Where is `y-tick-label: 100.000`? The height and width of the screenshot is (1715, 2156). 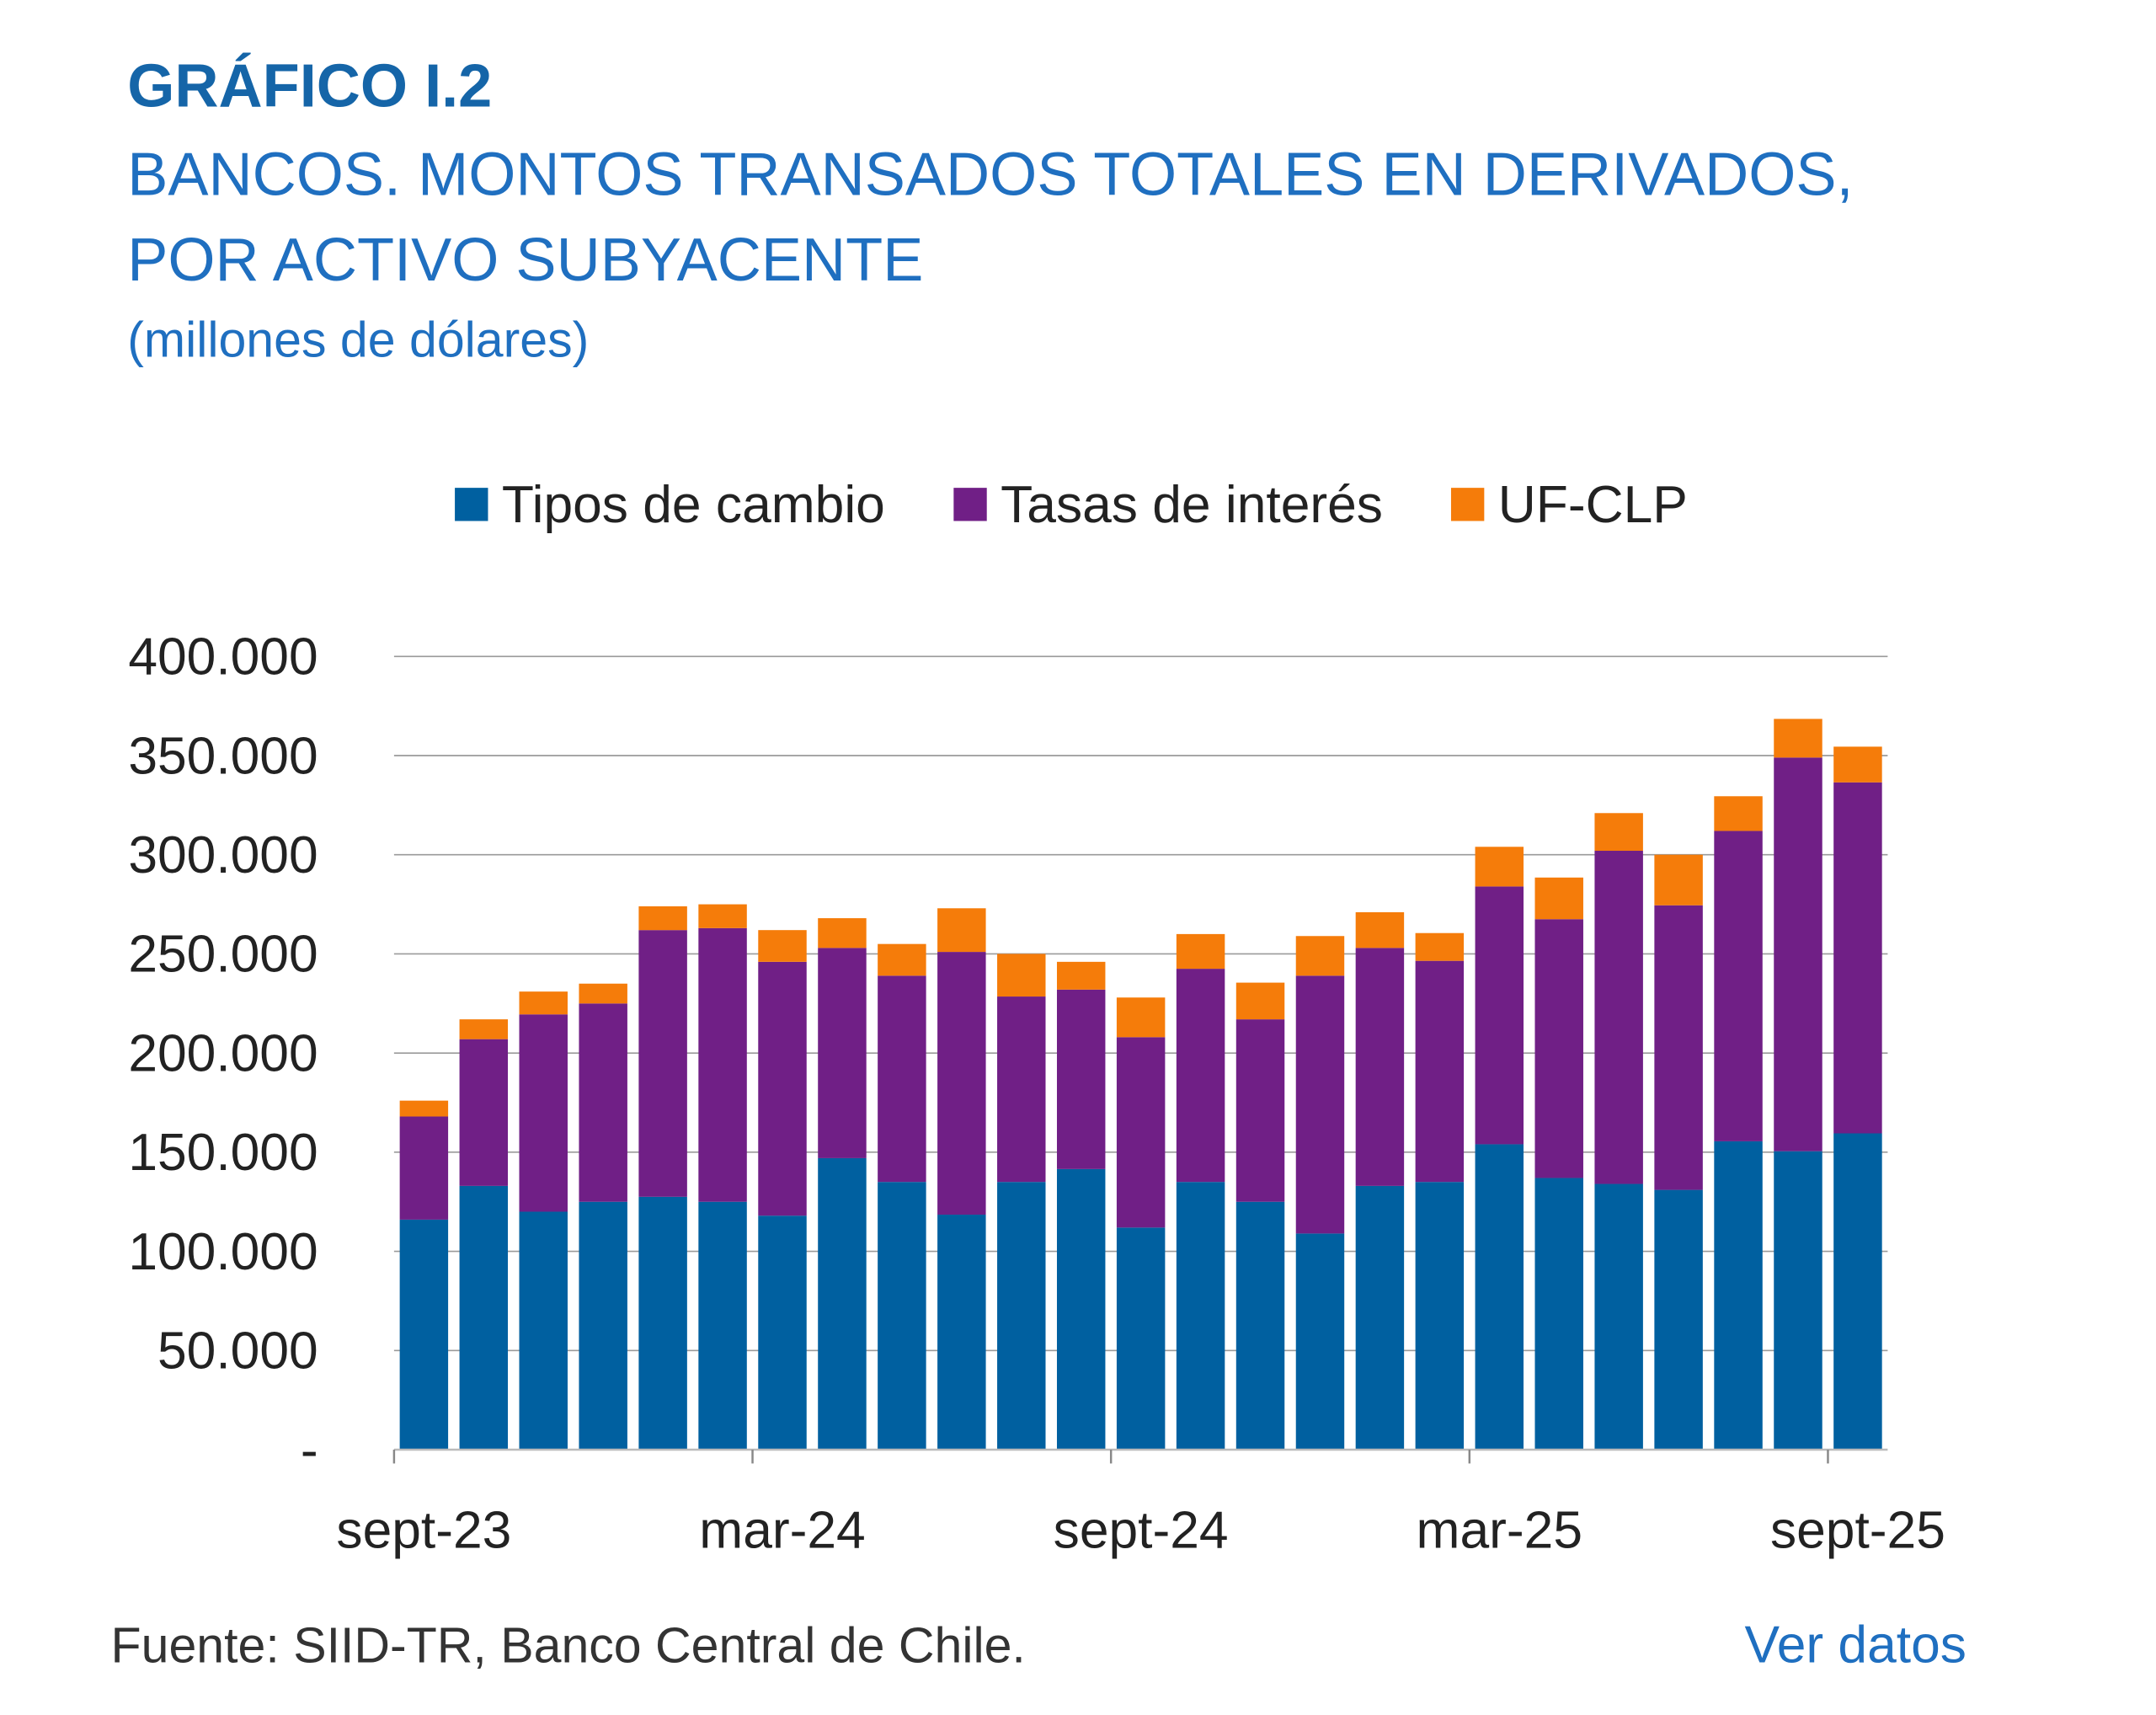
y-tick-label: 100.000 is located at coordinates (223, 1252).